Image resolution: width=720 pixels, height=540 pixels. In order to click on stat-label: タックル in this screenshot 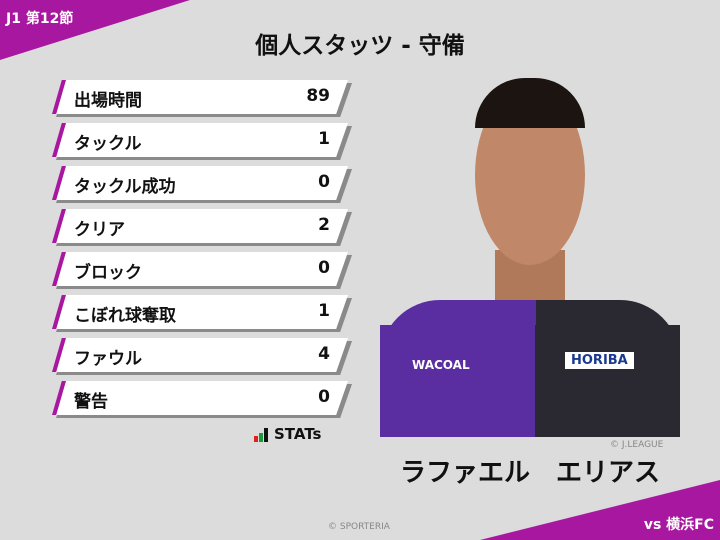, I will do `click(108, 144)`.